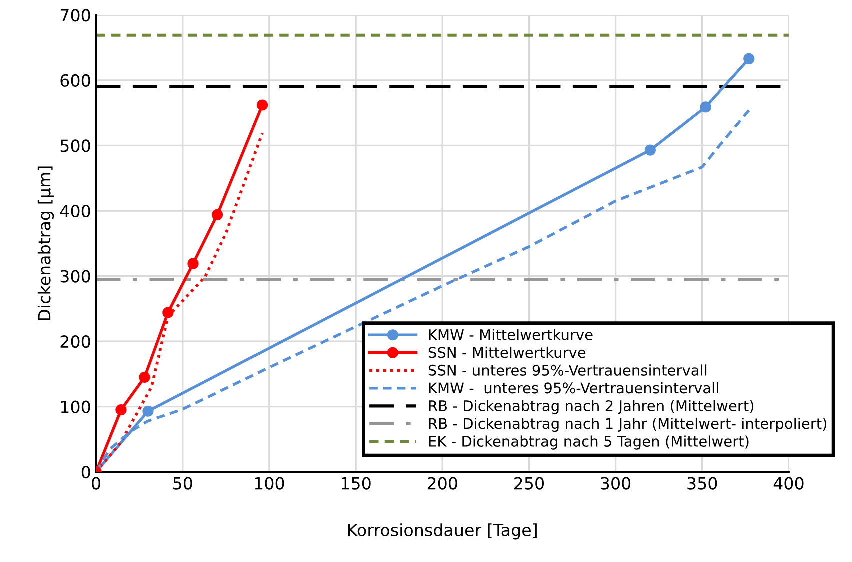  What do you see at coordinates (46, 243) in the screenshot?
I see `y-axis-title: Dickenabtrag [µm]` at bounding box center [46, 243].